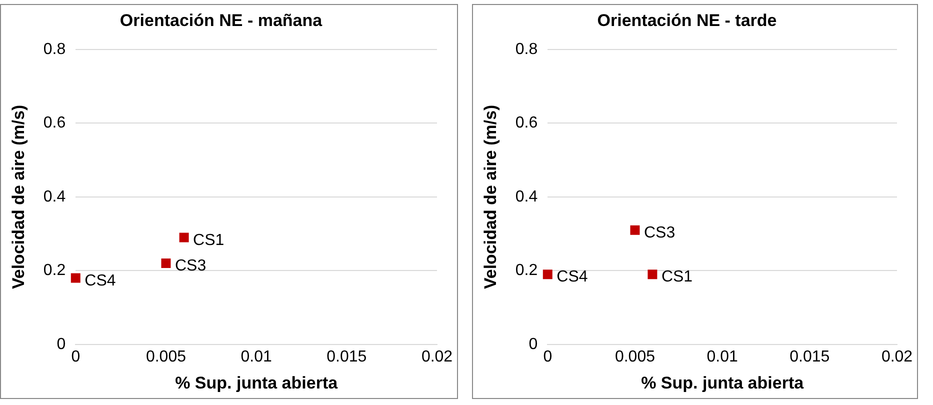  What do you see at coordinates (687, 20) in the screenshot?
I see `chart-title: Orientación NE - tarde` at bounding box center [687, 20].